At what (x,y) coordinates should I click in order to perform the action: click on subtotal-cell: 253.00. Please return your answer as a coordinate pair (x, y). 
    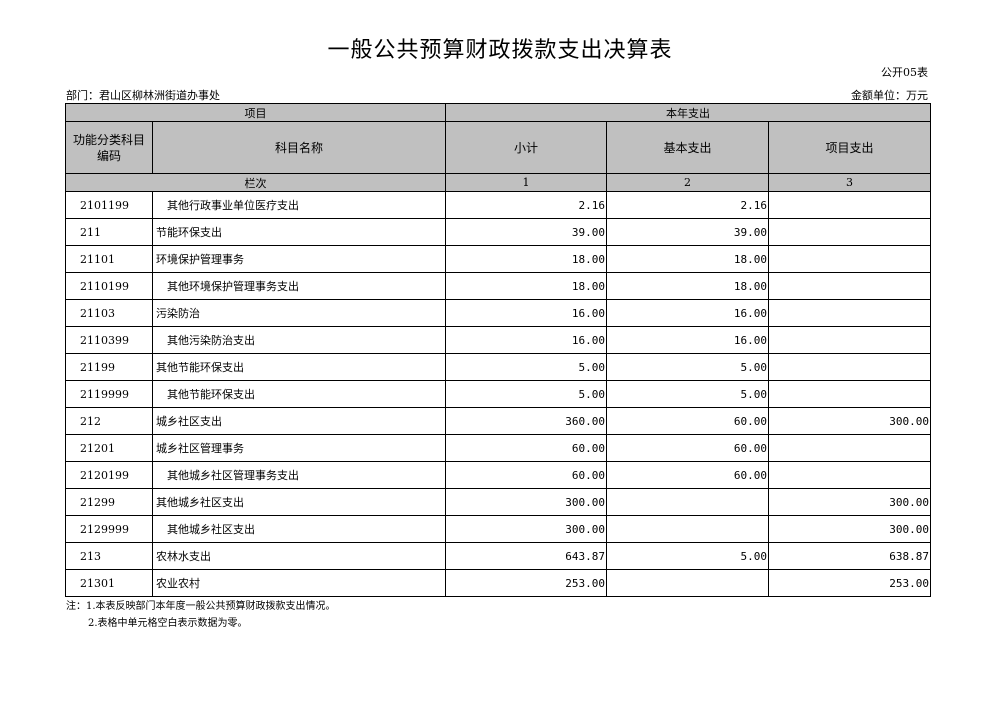
    Looking at the image, I should click on (526, 583).